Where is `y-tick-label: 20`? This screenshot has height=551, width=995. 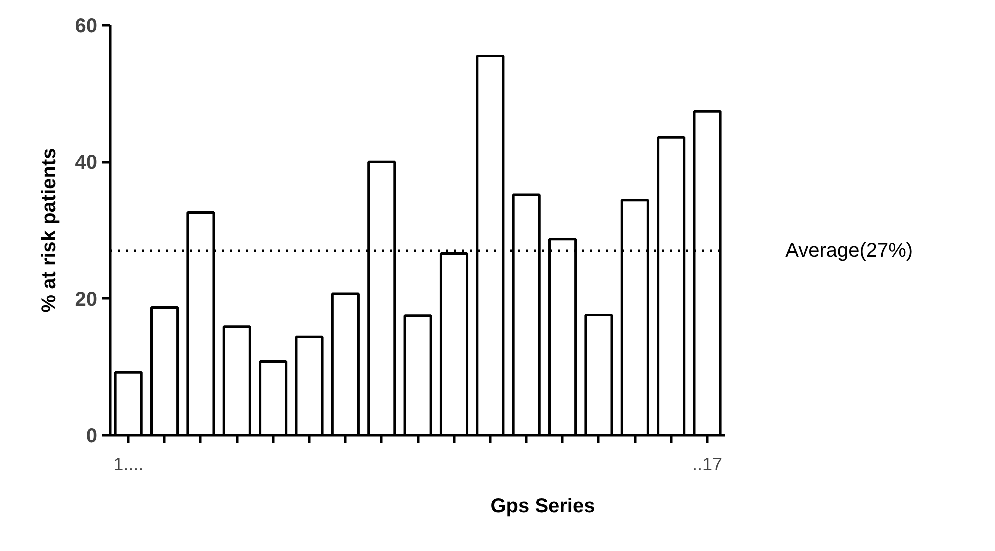 y-tick-label: 20 is located at coordinates (86, 299).